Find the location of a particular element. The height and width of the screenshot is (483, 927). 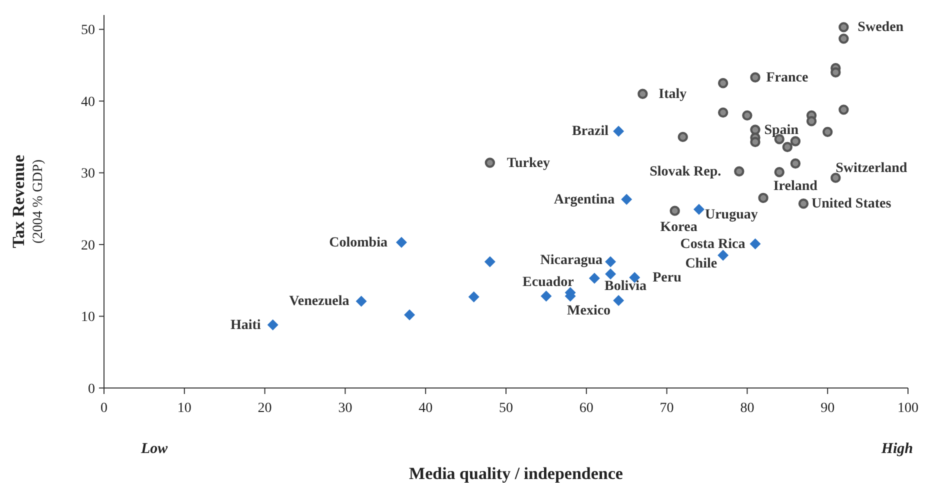

y-tick-label: 30 is located at coordinates (88, 174).